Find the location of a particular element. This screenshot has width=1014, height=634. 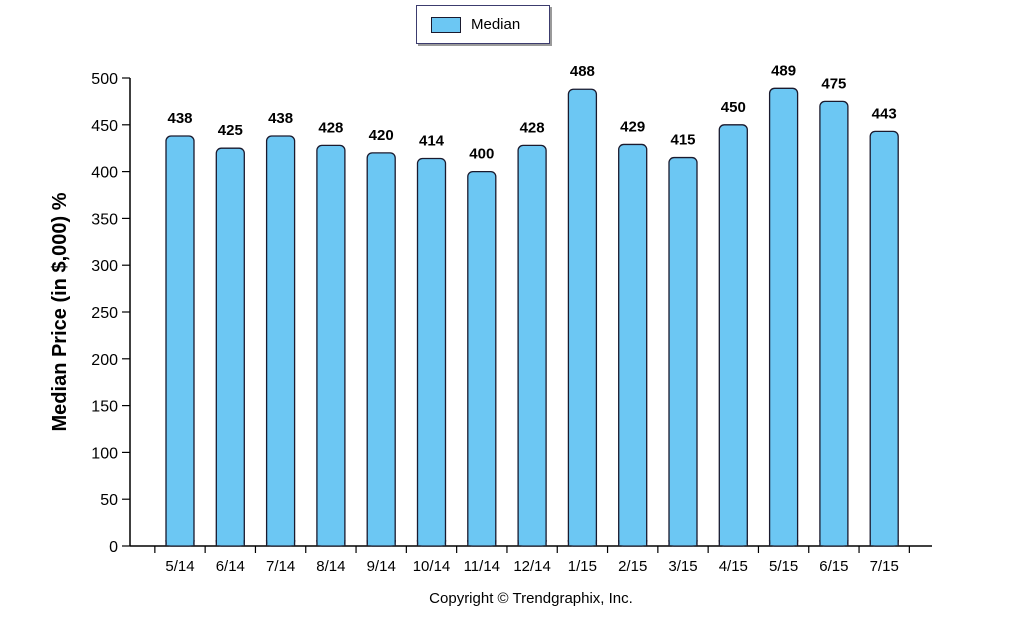

x-tick-label: 5/15 is located at coordinates (783, 566).